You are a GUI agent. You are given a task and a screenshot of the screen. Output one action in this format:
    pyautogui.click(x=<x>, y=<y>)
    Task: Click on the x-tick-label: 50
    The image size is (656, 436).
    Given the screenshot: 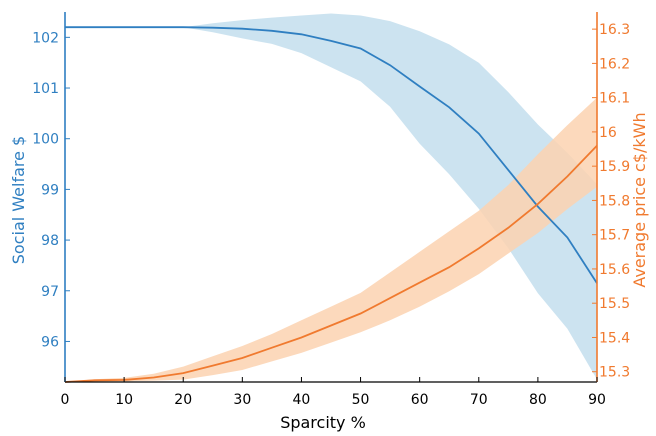 What is the action you would take?
    pyautogui.click(x=361, y=400)
    